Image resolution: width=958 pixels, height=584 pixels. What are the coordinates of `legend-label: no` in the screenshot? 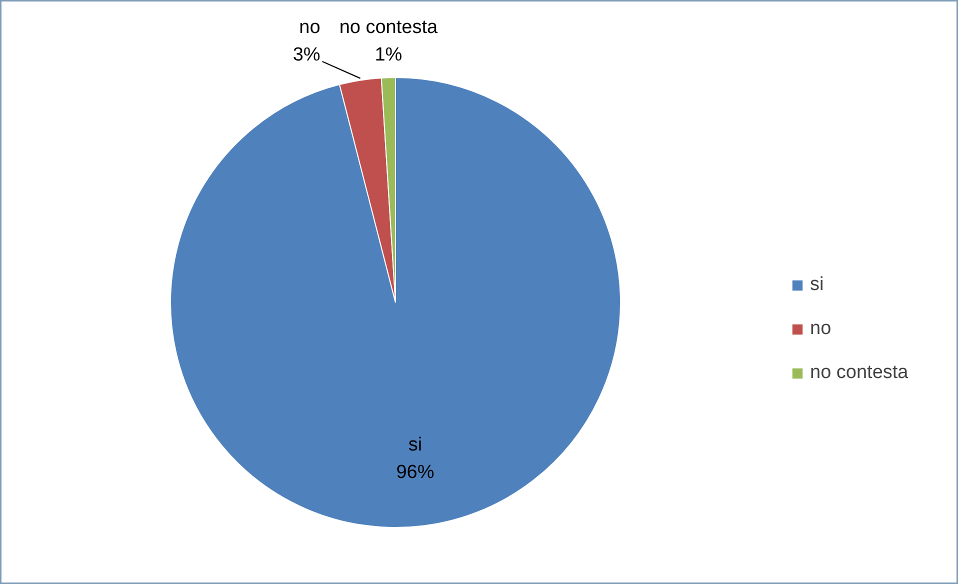 It's located at (821, 329).